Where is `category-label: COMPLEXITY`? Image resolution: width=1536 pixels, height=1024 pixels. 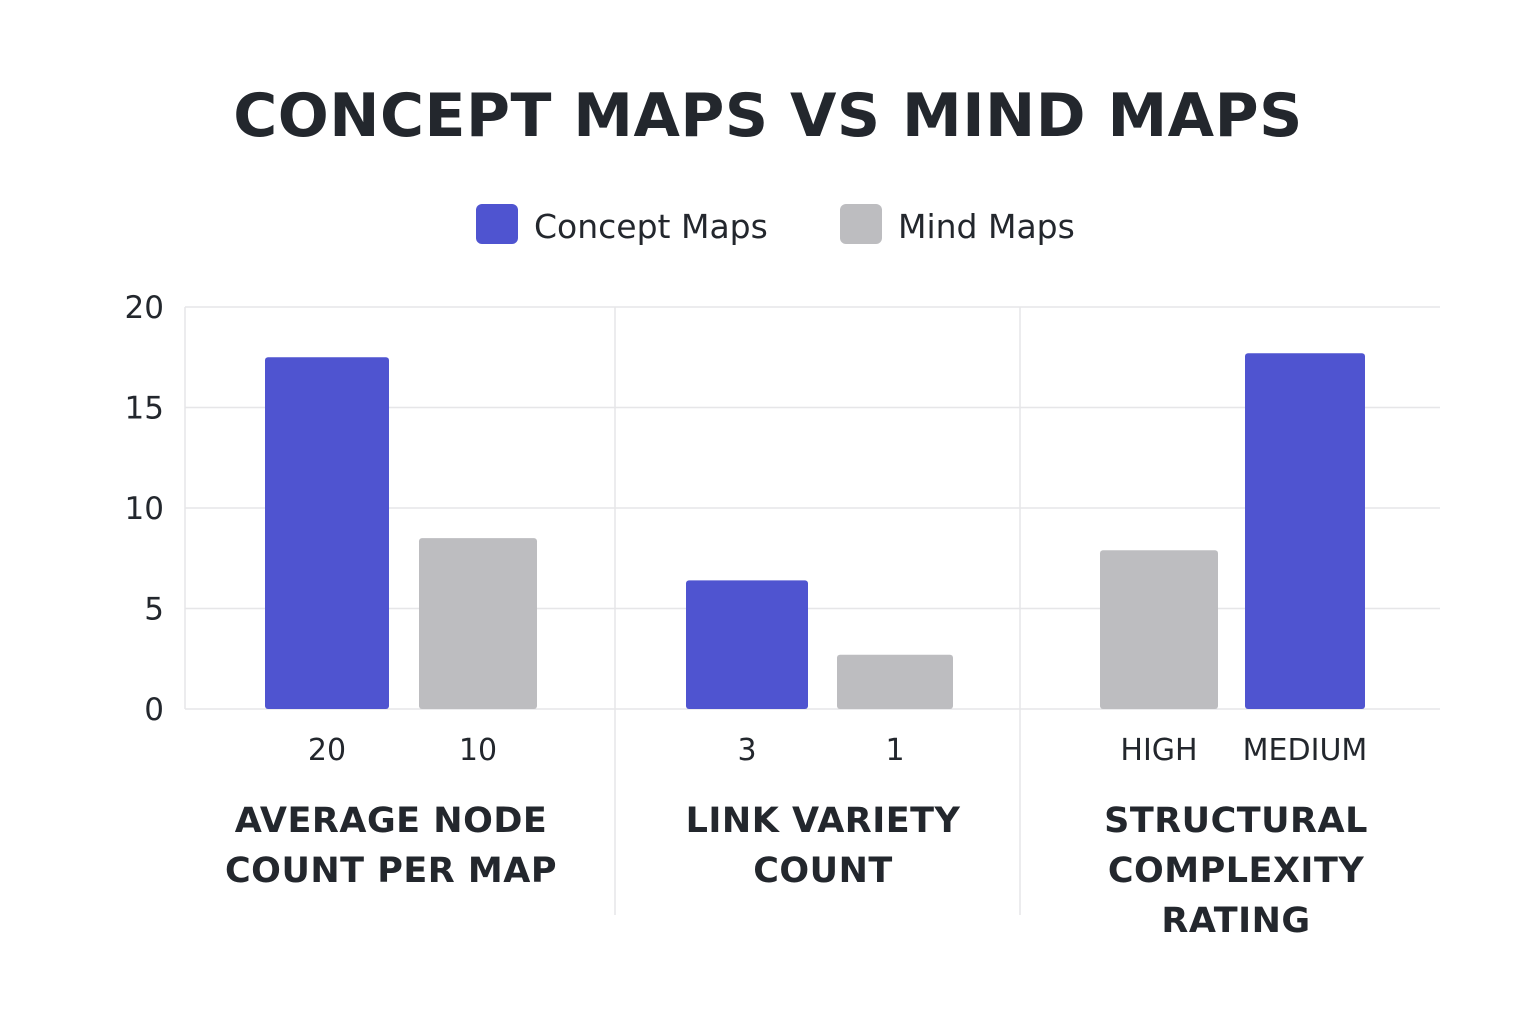 category-label: COMPLEXITY is located at coordinates (1236, 871).